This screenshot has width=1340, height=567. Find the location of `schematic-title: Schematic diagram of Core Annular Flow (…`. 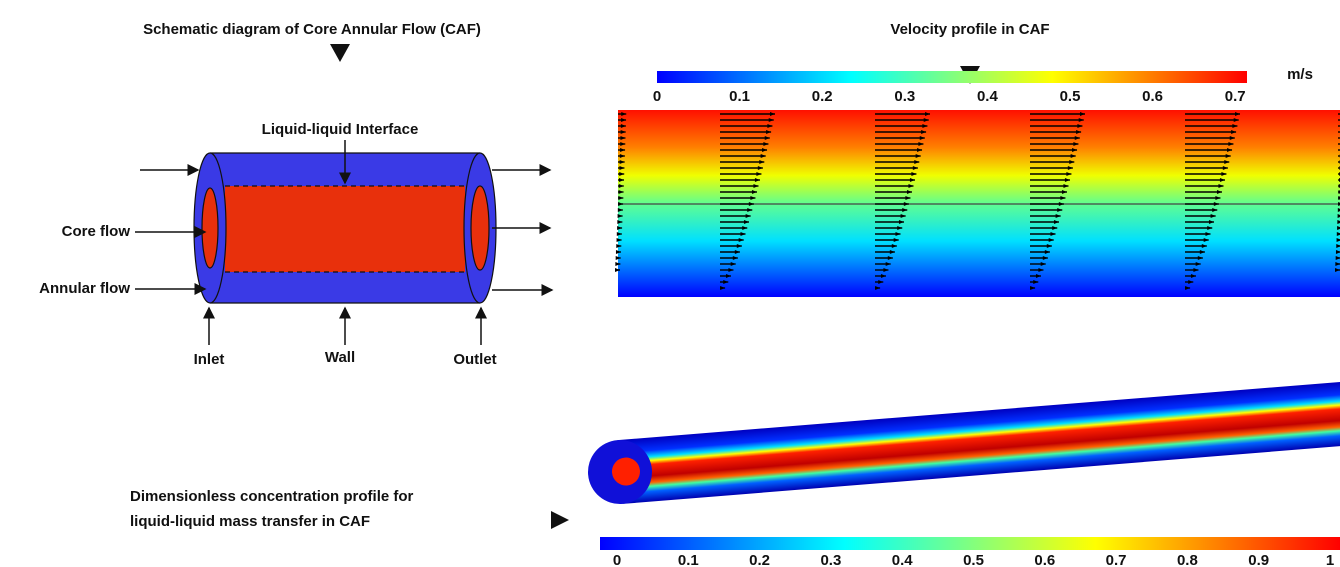

schematic-title: Schematic diagram of Core Annular Flow (… is located at coordinates (312, 29).